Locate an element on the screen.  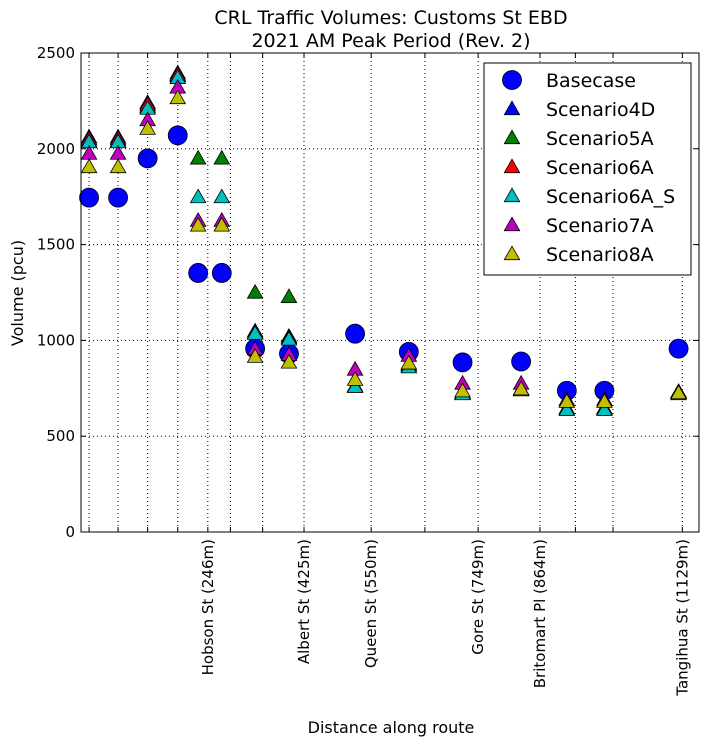
y-tick-label: 1000 is located at coordinates (56, 340).